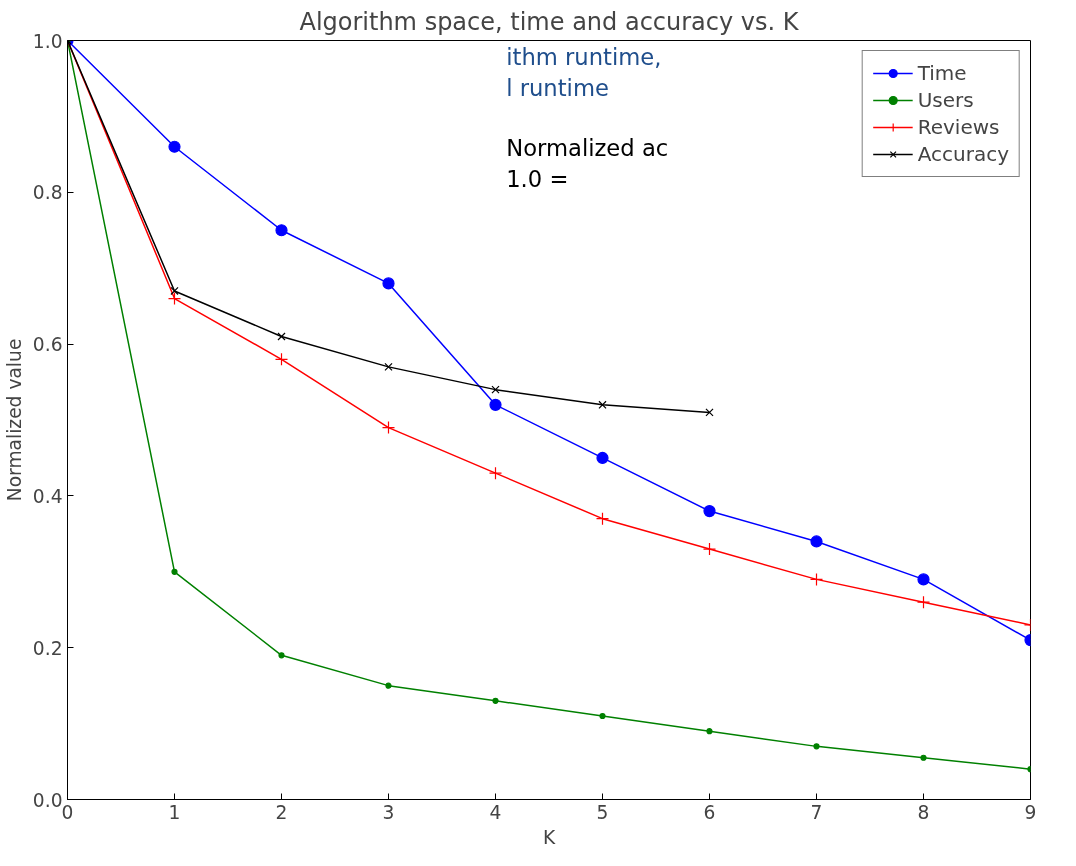 The width and height of the screenshot is (1076, 866). What do you see at coordinates (958, 127) in the screenshot?
I see `legend-label: Reviews` at bounding box center [958, 127].